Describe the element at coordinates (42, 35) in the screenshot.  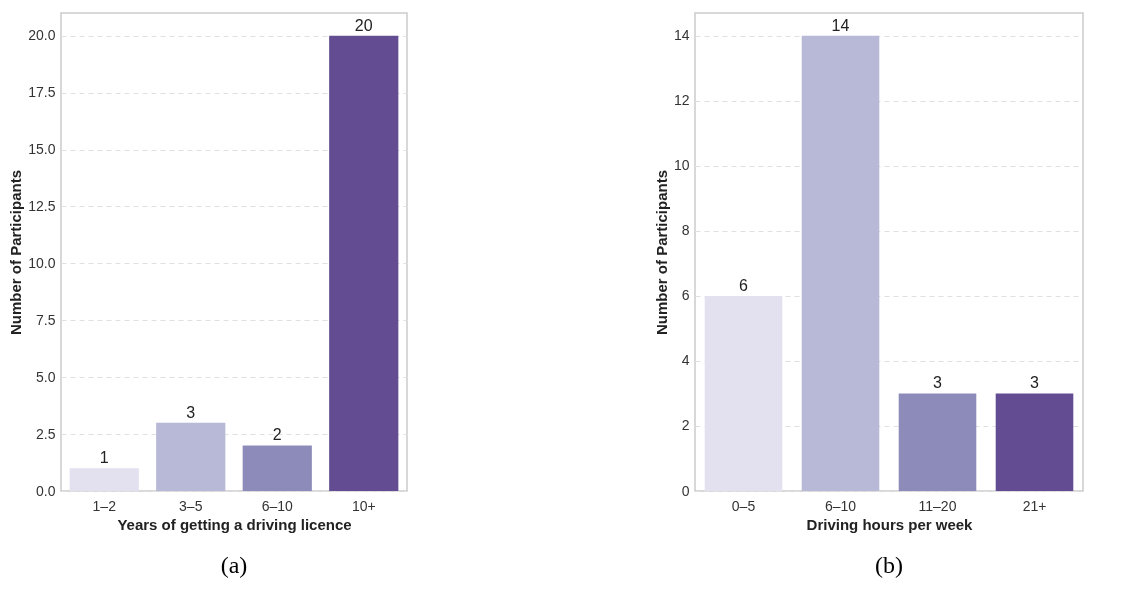
I see `y-tick-label: 20.0` at that location.